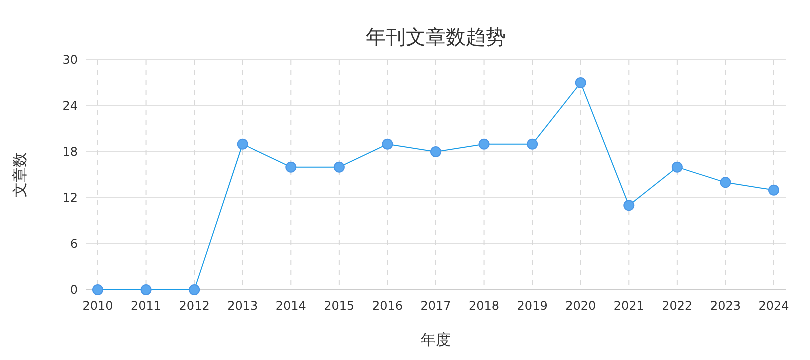 The image size is (810, 360). What do you see at coordinates (774, 306) in the screenshot?
I see `x-tick-label: 2024` at bounding box center [774, 306].